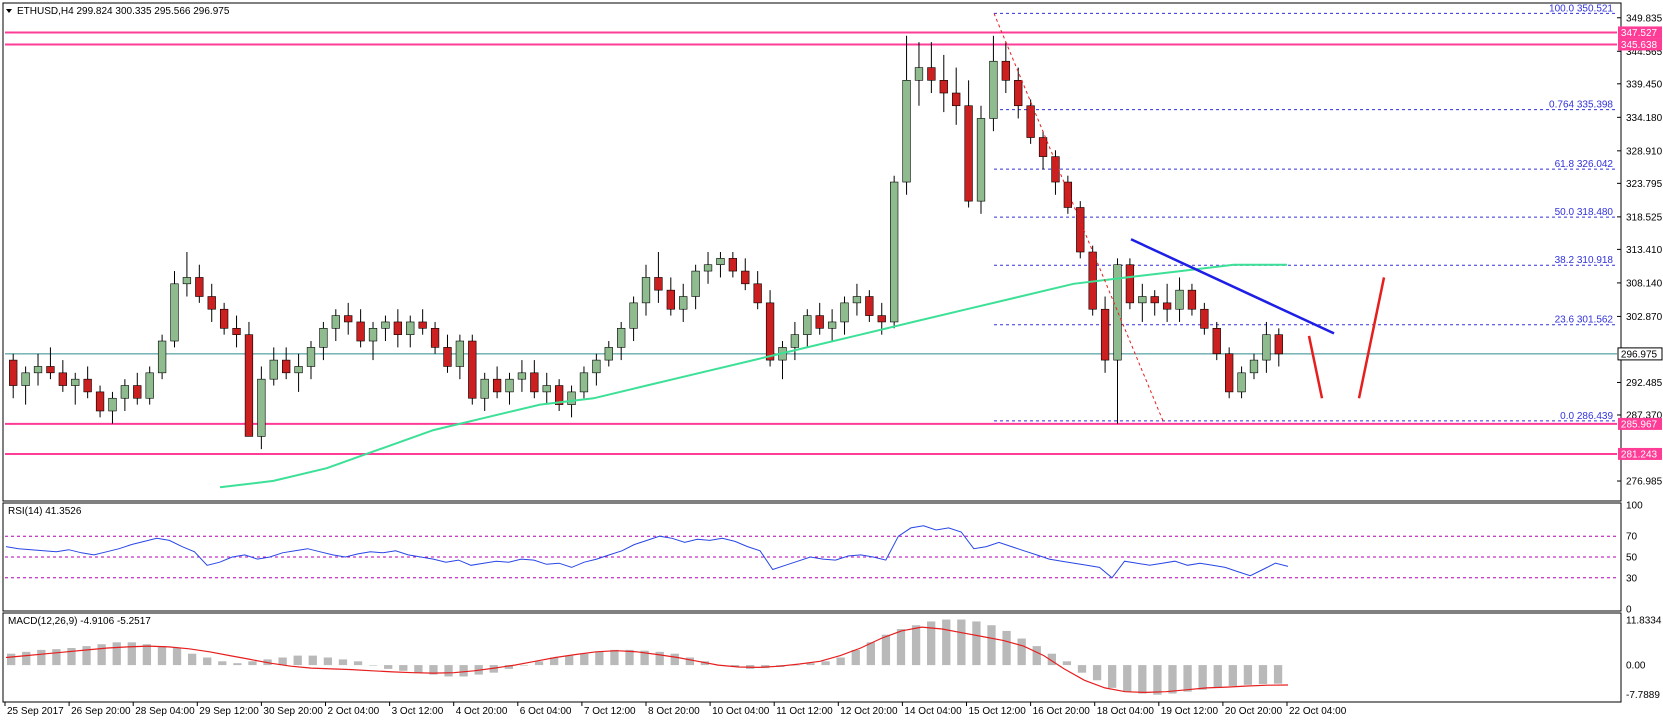 The width and height of the screenshot is (1663, 725). Describe the element at coordinates (1584, 320) in the screenshot. I see `fib-label: 23.6 301.562` at that location.